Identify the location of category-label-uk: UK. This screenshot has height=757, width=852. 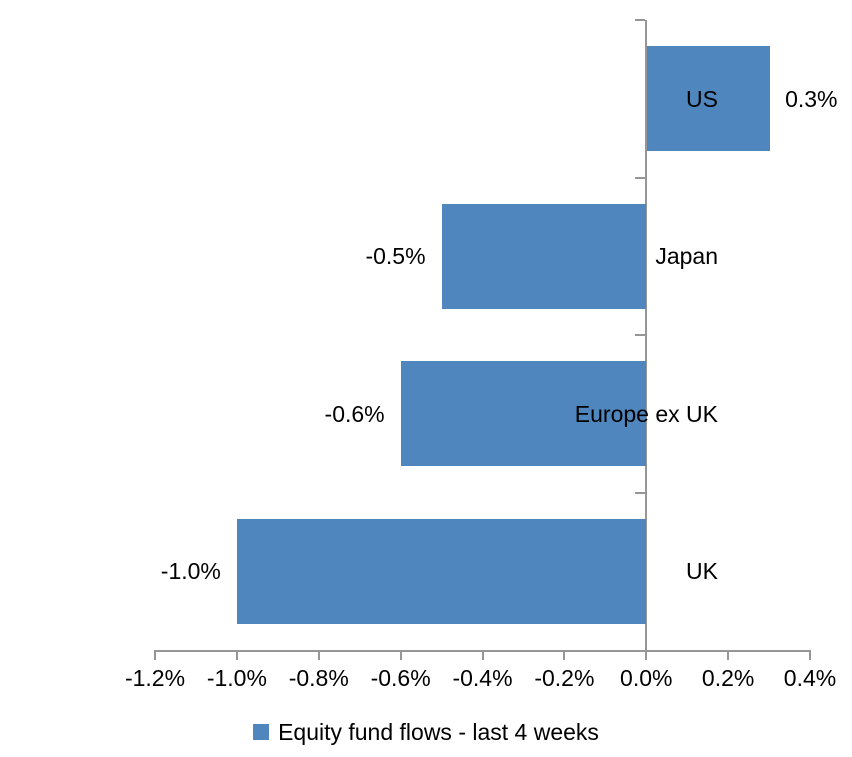
(702, 571).